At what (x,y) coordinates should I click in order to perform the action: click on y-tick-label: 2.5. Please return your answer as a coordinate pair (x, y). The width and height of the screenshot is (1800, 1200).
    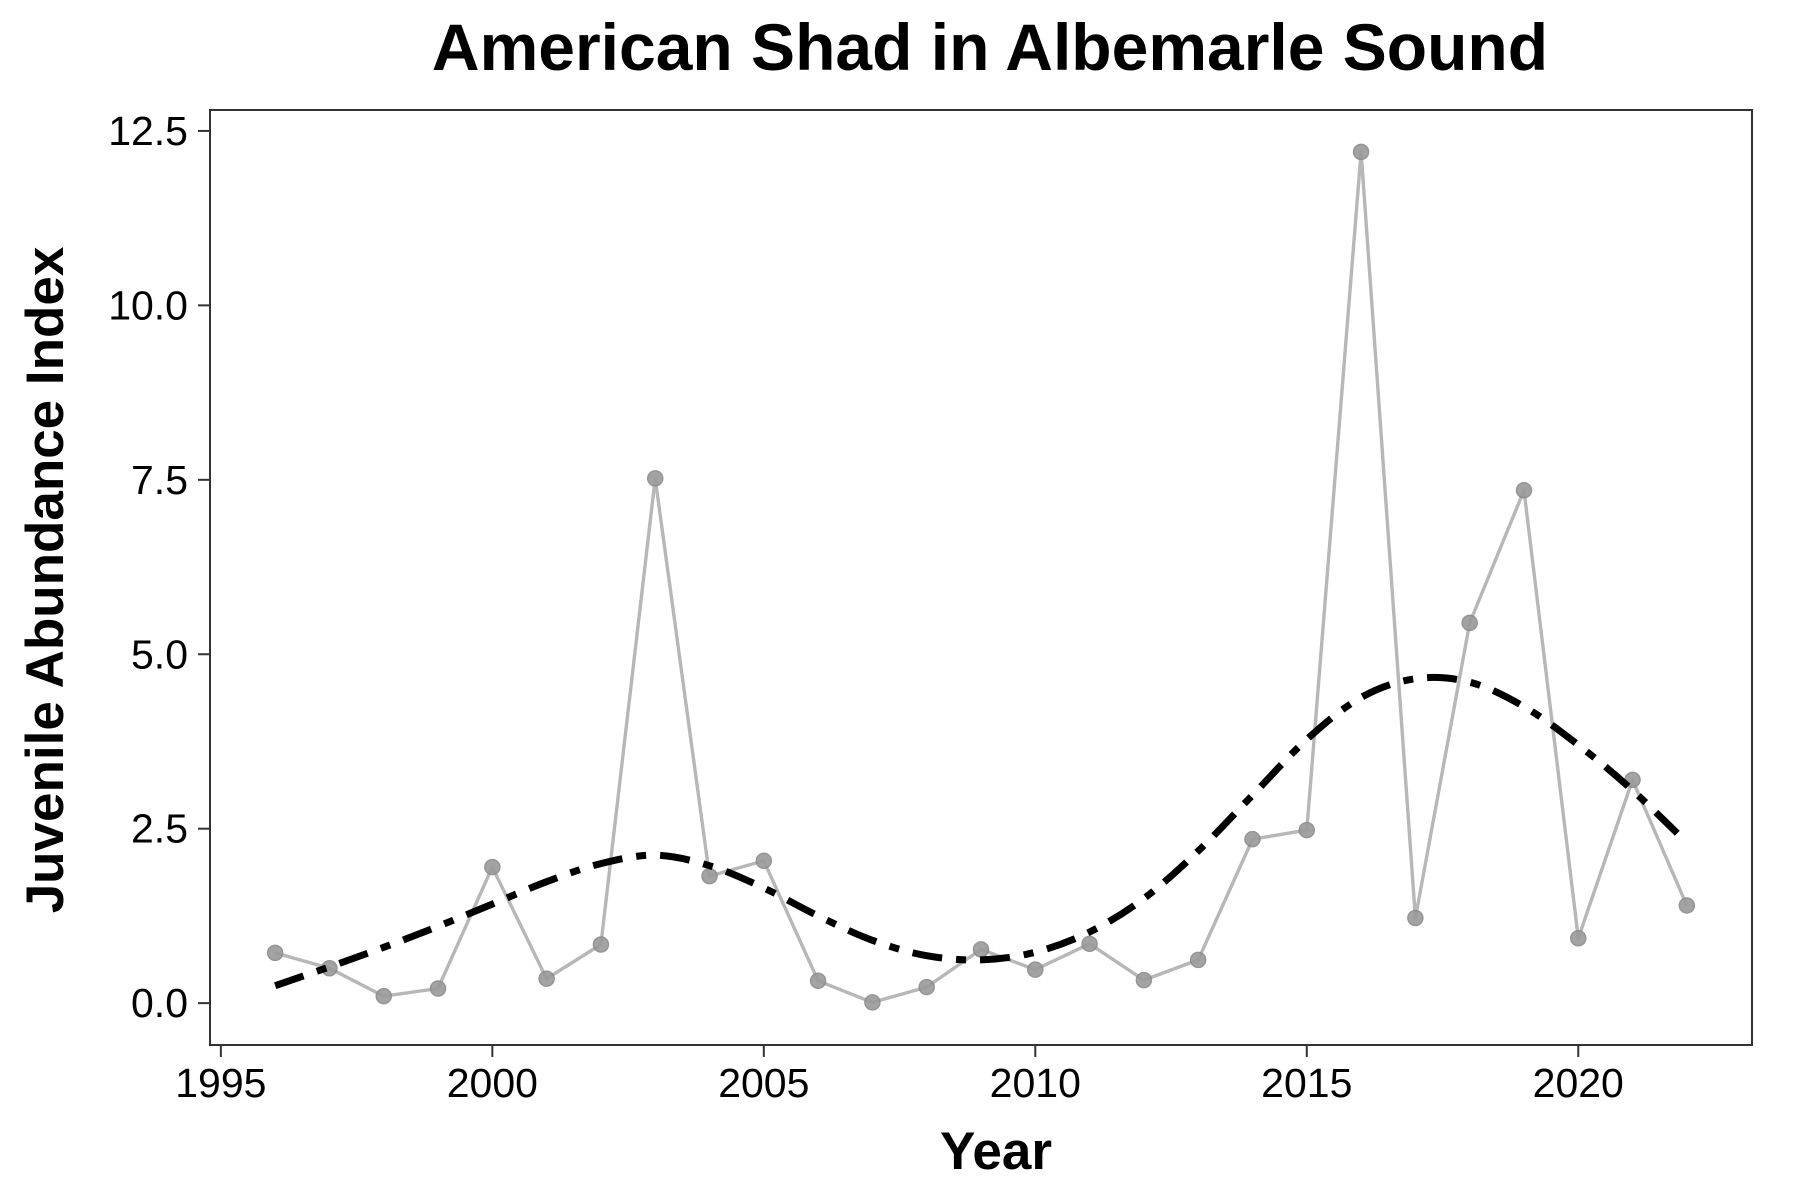
    Looking at the image, I should click on (159, 829).